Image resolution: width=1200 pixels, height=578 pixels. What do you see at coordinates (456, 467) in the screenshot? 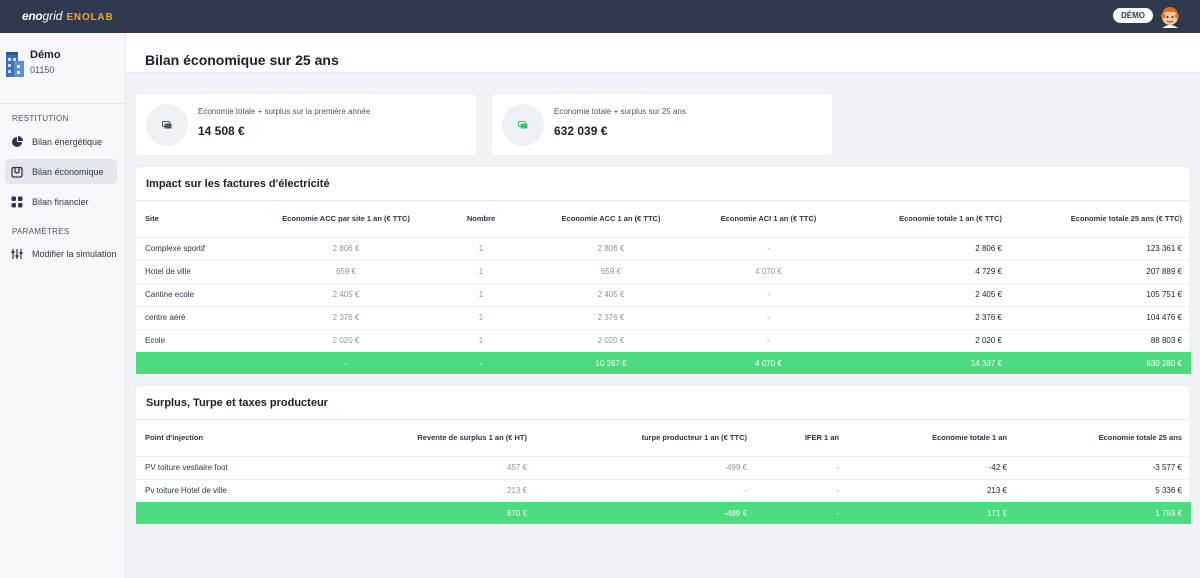
I see `table-cell: 457 €` at bounding box center [456, 467].